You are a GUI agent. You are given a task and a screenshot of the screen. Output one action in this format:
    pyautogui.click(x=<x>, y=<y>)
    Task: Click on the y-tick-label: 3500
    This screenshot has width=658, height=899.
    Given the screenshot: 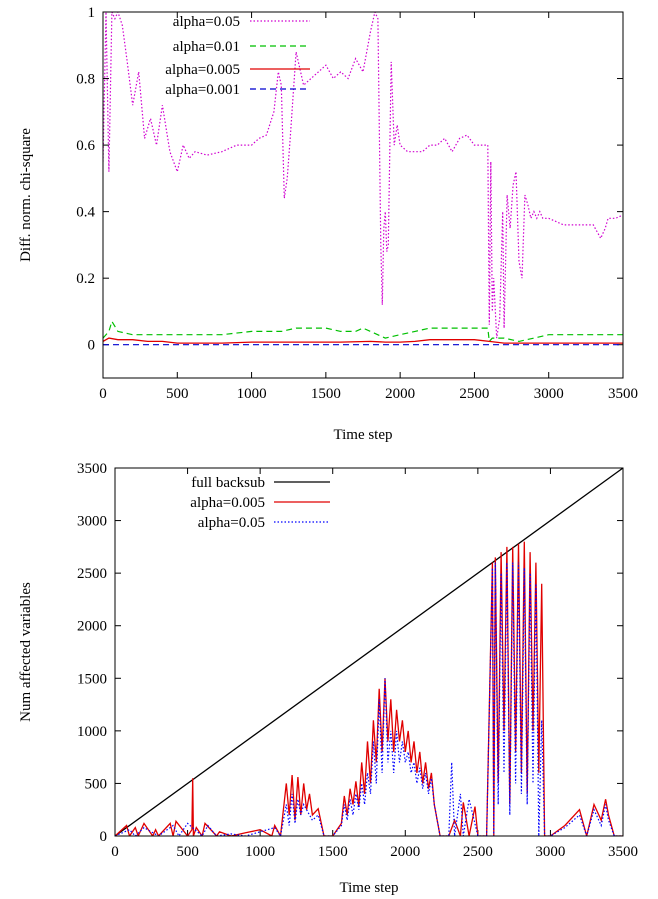 What is the action you would take?
    pyautogui.click(x=92, y=469)
    